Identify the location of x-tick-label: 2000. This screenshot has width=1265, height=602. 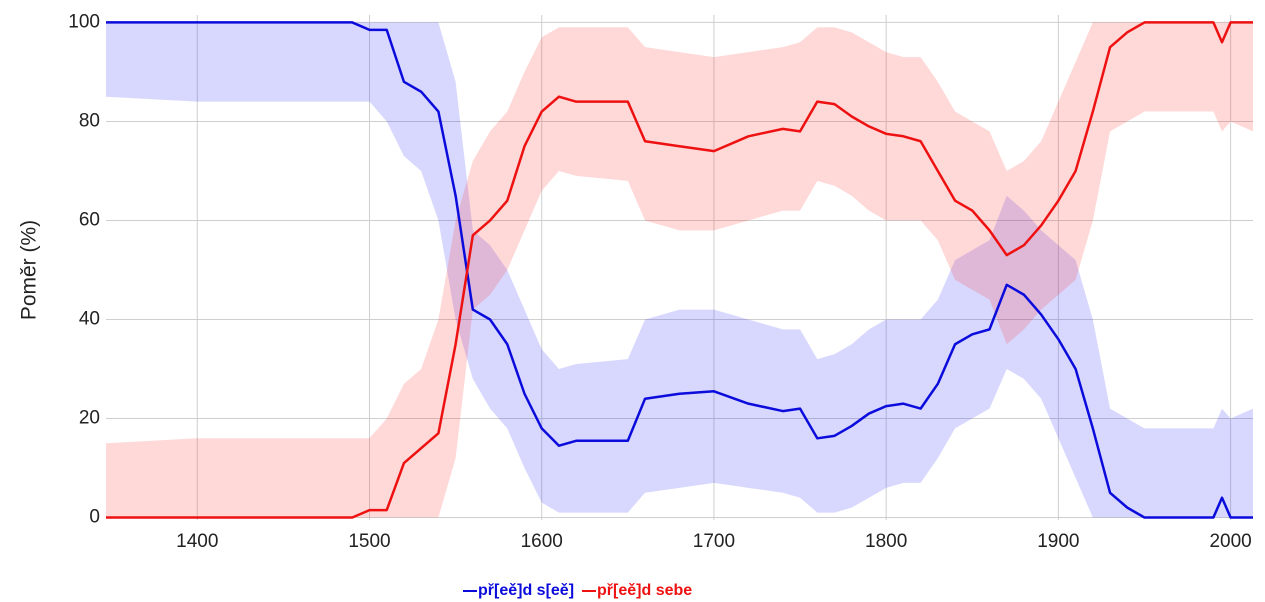
(1230, 541).